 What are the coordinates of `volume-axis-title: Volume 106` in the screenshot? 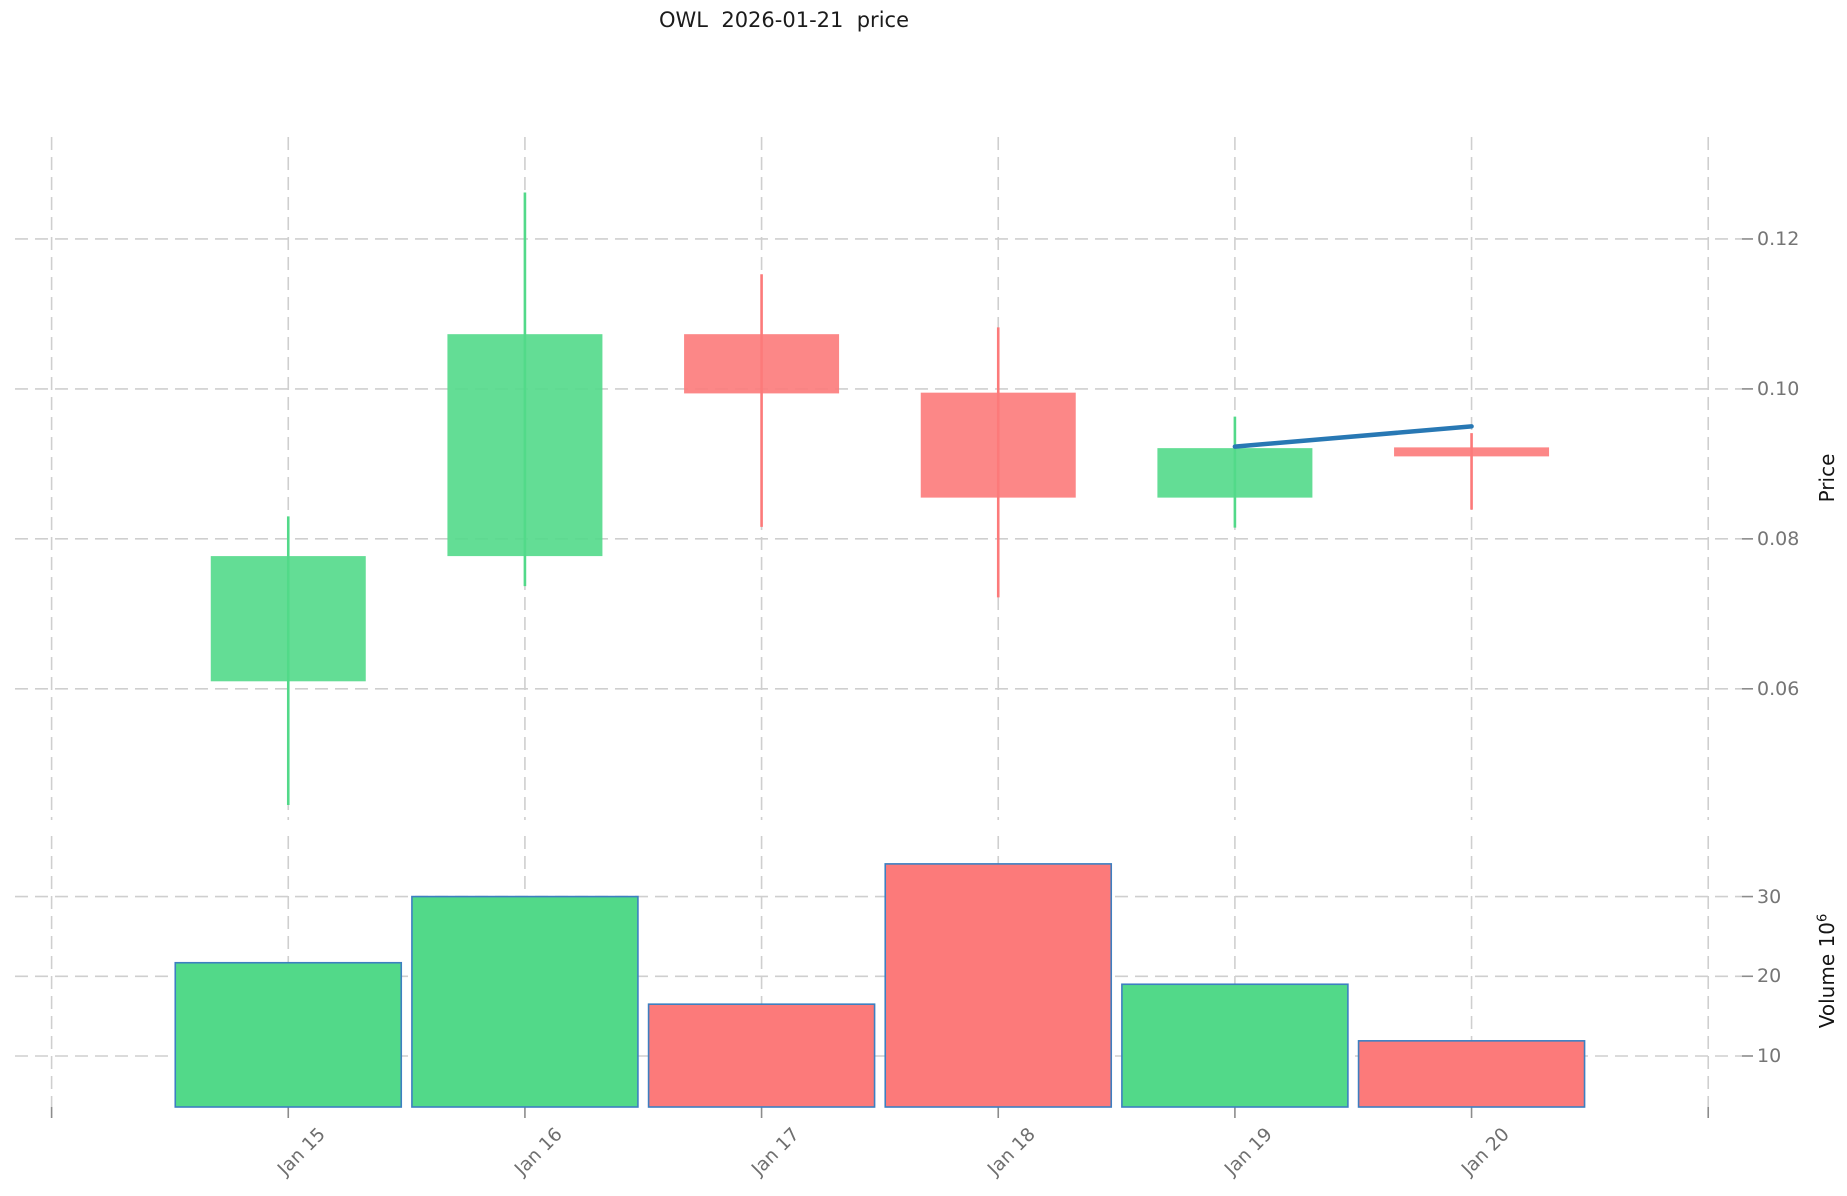 It's located at (1827, 971).